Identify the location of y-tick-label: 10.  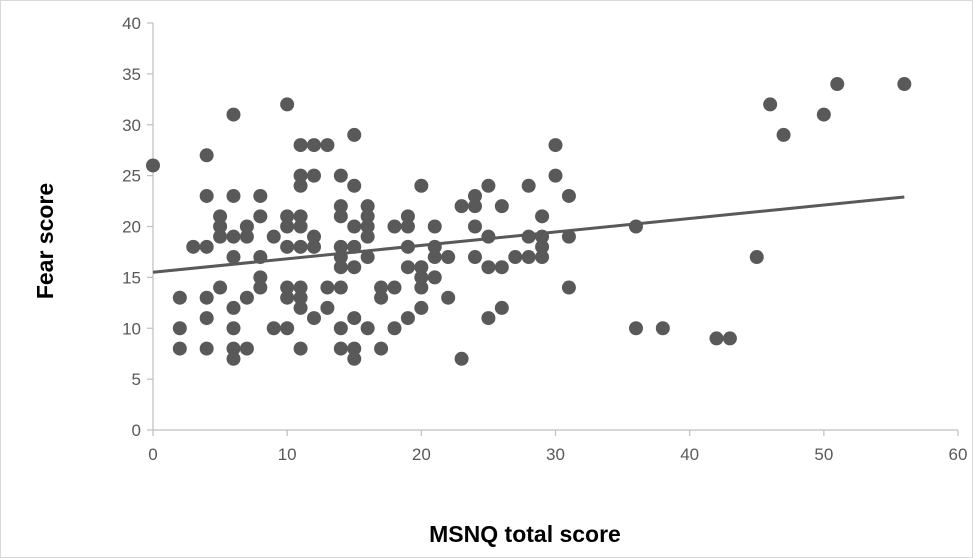
(131, 328).